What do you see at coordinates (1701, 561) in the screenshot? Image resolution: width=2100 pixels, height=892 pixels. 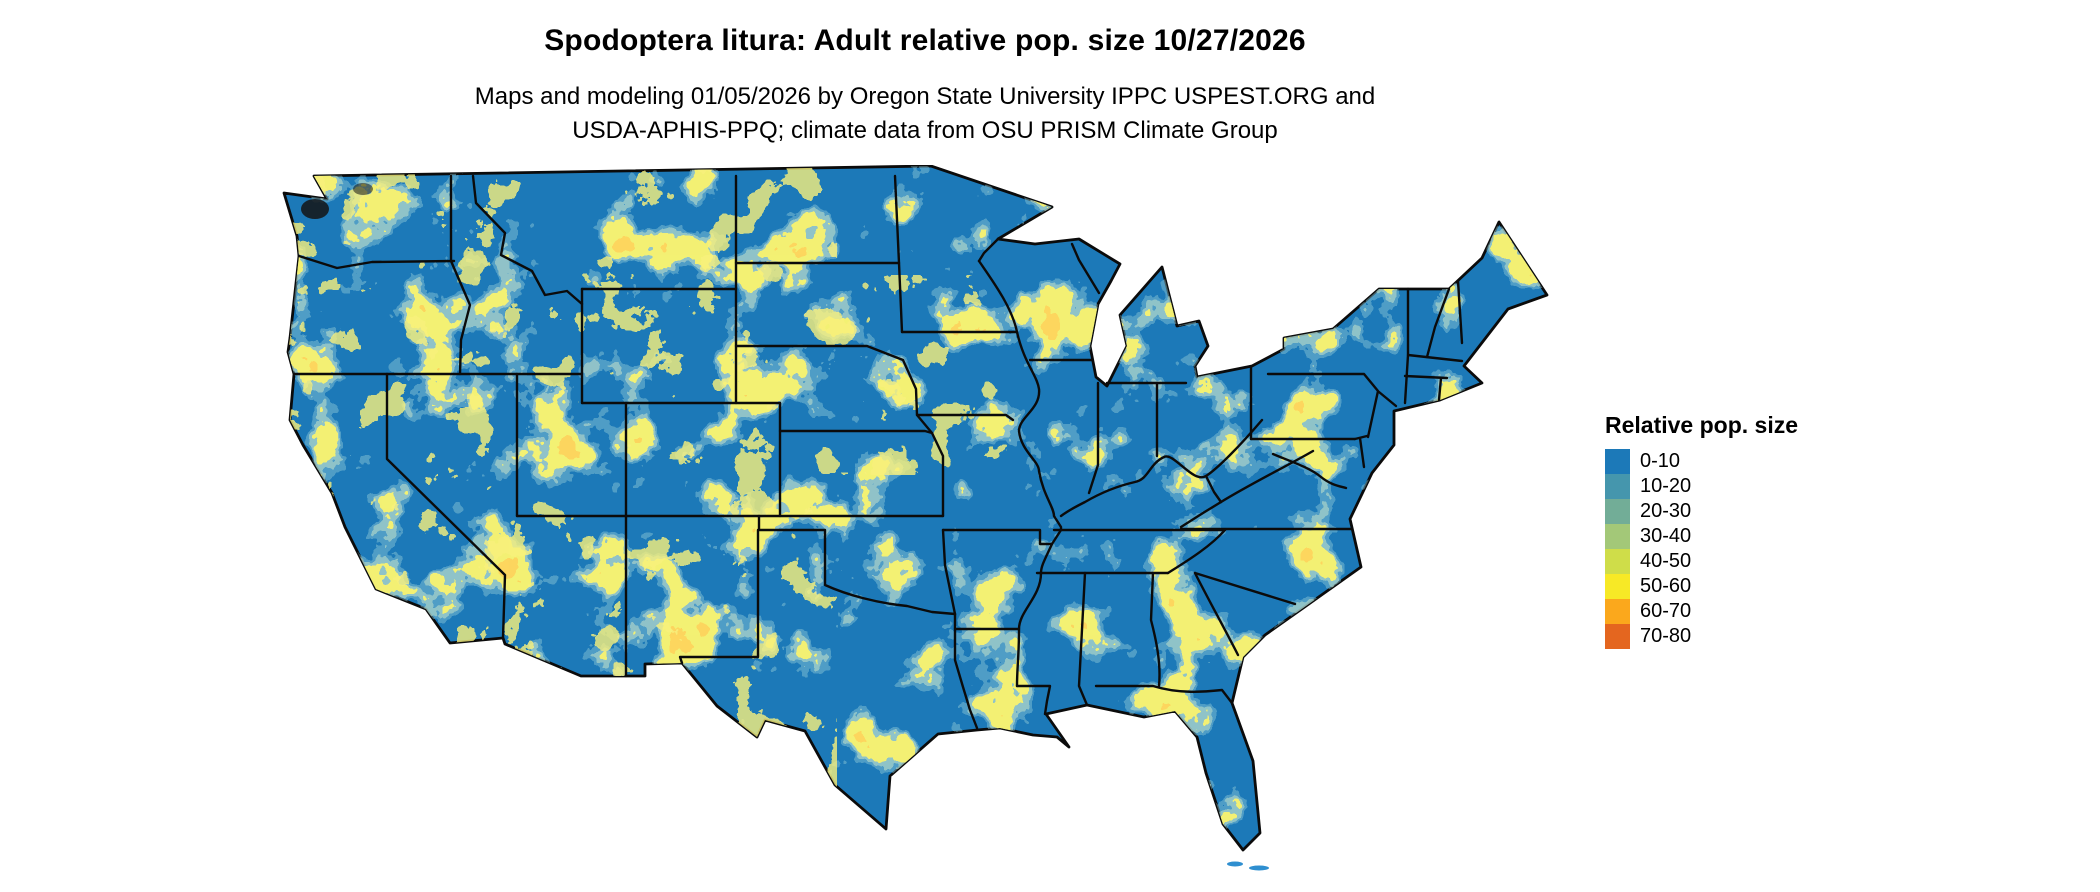 I see `legend-item: 40-50` at bounding box center [1701, 561].